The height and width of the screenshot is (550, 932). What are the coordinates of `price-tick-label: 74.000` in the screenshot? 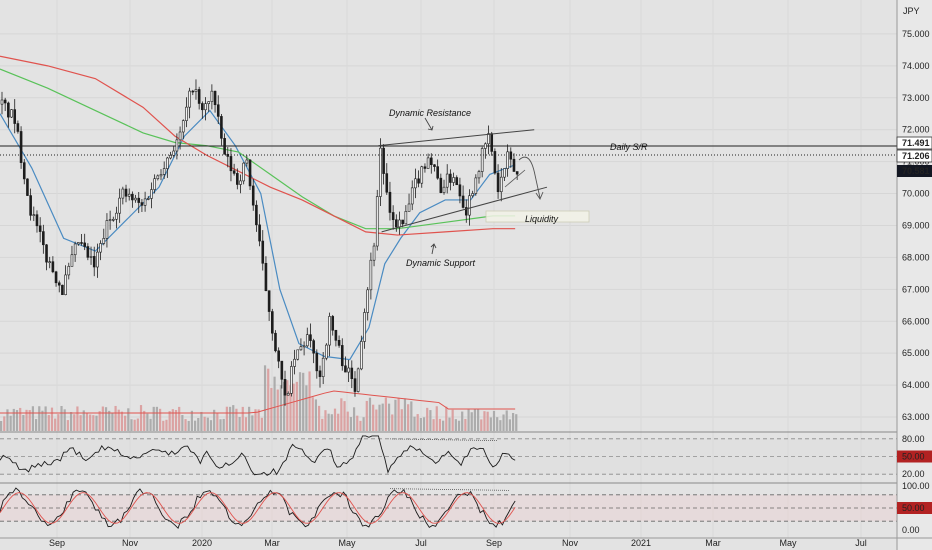 It's located at (916, 66).